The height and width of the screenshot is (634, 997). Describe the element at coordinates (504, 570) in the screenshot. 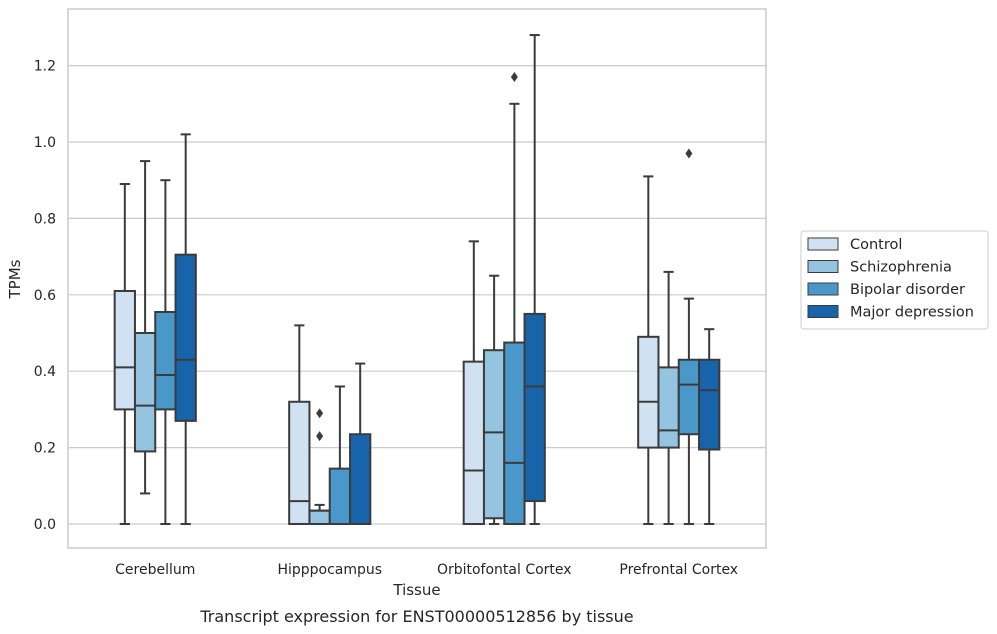

I see `x-tick-label: Orbitofontal Cortex` at that location.